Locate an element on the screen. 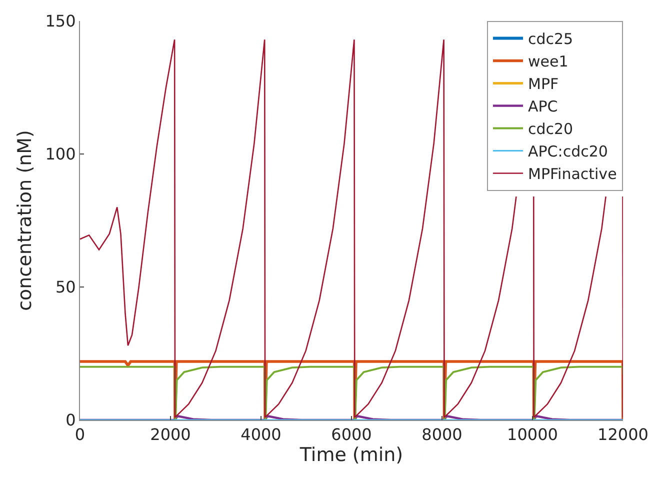 The width and height of the screenshot is (660, 482). x-tick-label: 6000 is located at coordinates (351, 434).